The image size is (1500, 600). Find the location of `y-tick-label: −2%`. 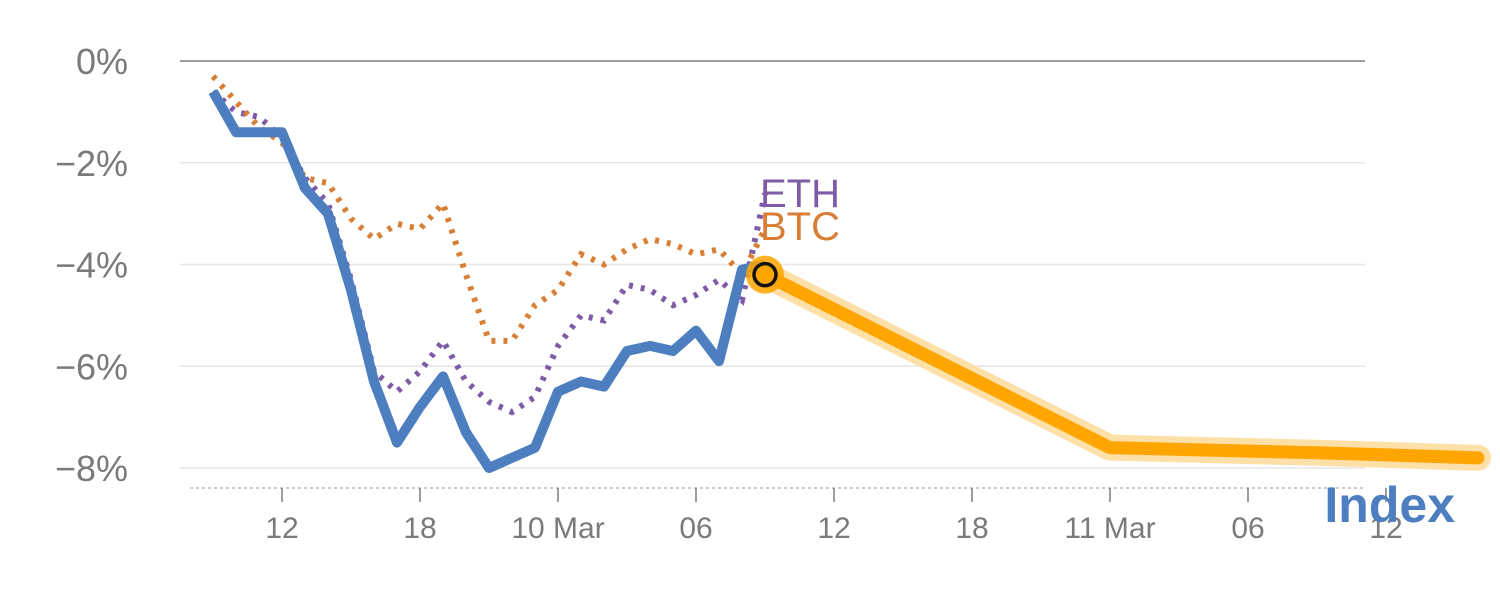

y-tick-label: −2% is located at coordinates (91, 163).